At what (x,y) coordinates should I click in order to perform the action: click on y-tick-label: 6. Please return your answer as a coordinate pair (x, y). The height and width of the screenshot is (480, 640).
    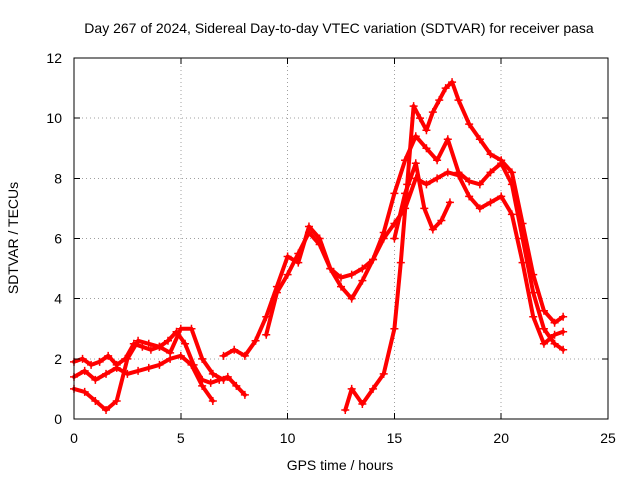
    Looking at the image, I should click on (58, 239).